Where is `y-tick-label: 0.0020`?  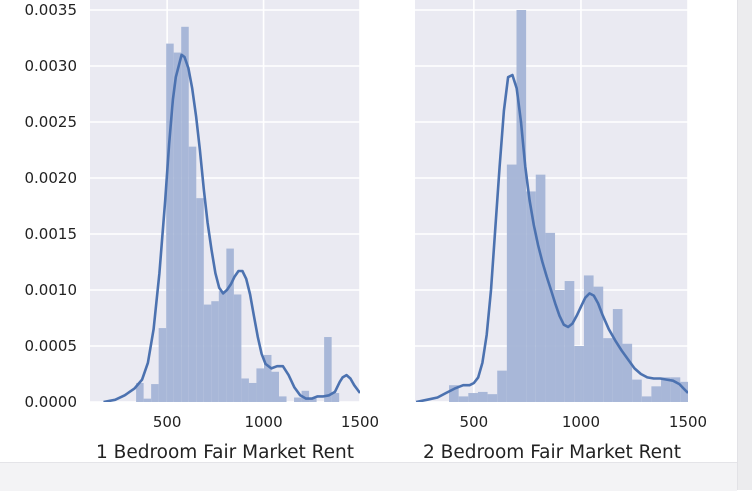
y-tick-label: 0.0020 is located at coordinates (51, 178).